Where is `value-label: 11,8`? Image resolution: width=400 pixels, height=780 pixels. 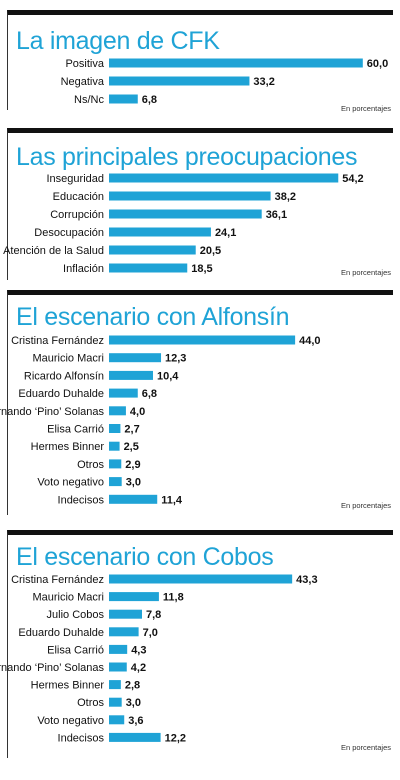 value-label: 11,8 is located at coordinates (173, 598).